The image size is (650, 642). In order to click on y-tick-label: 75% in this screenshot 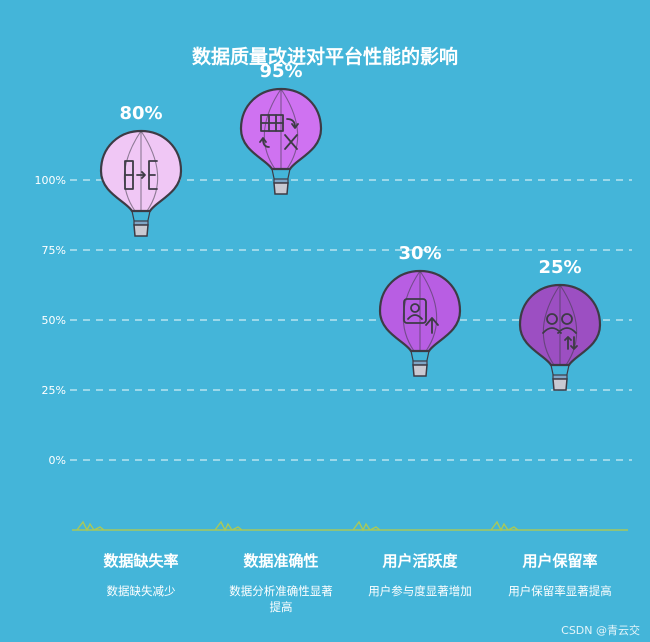, I will do `click(54, 250)`.